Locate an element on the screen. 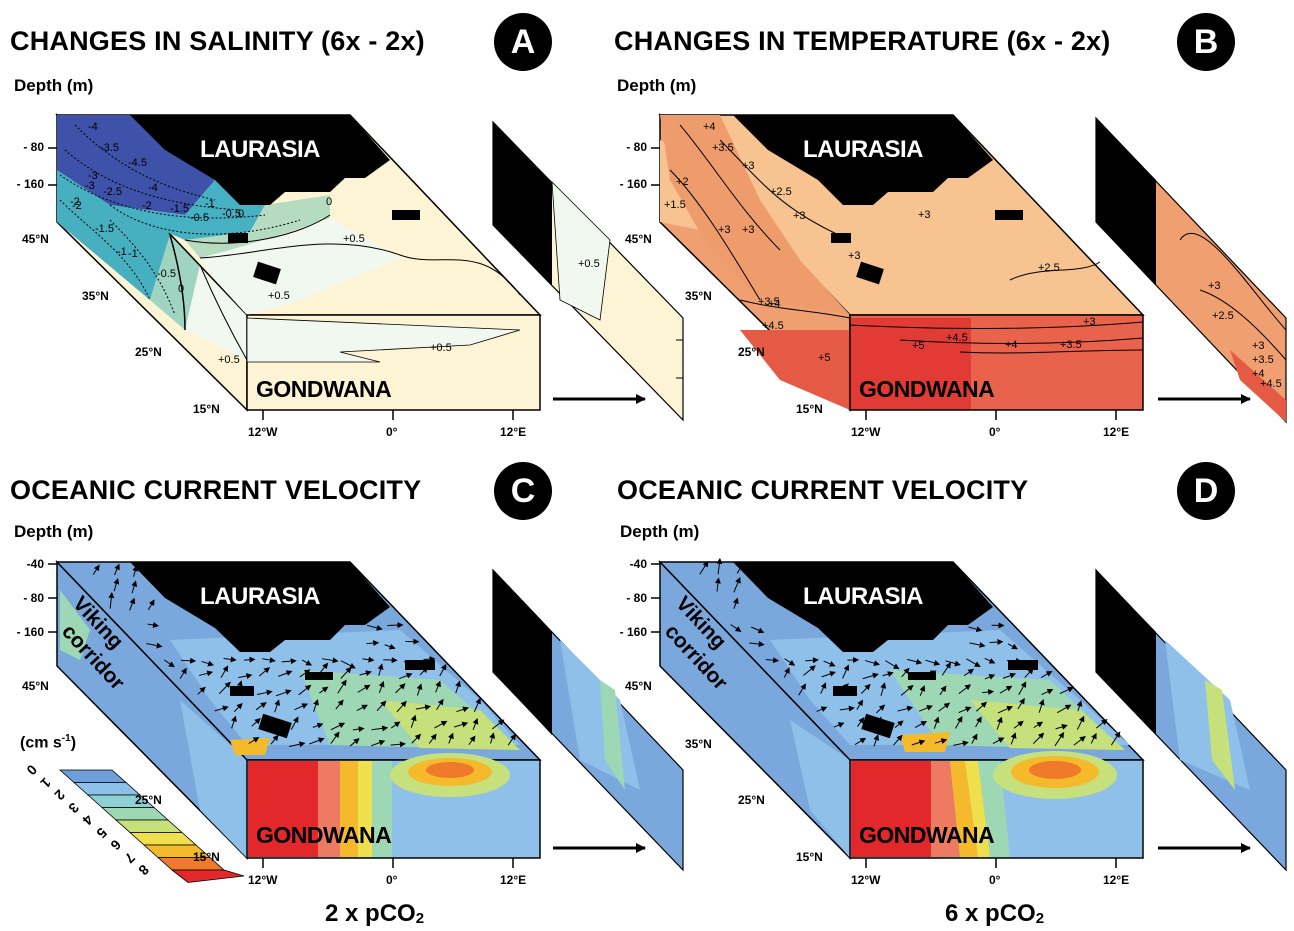 The width and height of the screenshot is (1294, 931). panel-c-caption-text: 2 x pCO is located at coordinates (370, 913).